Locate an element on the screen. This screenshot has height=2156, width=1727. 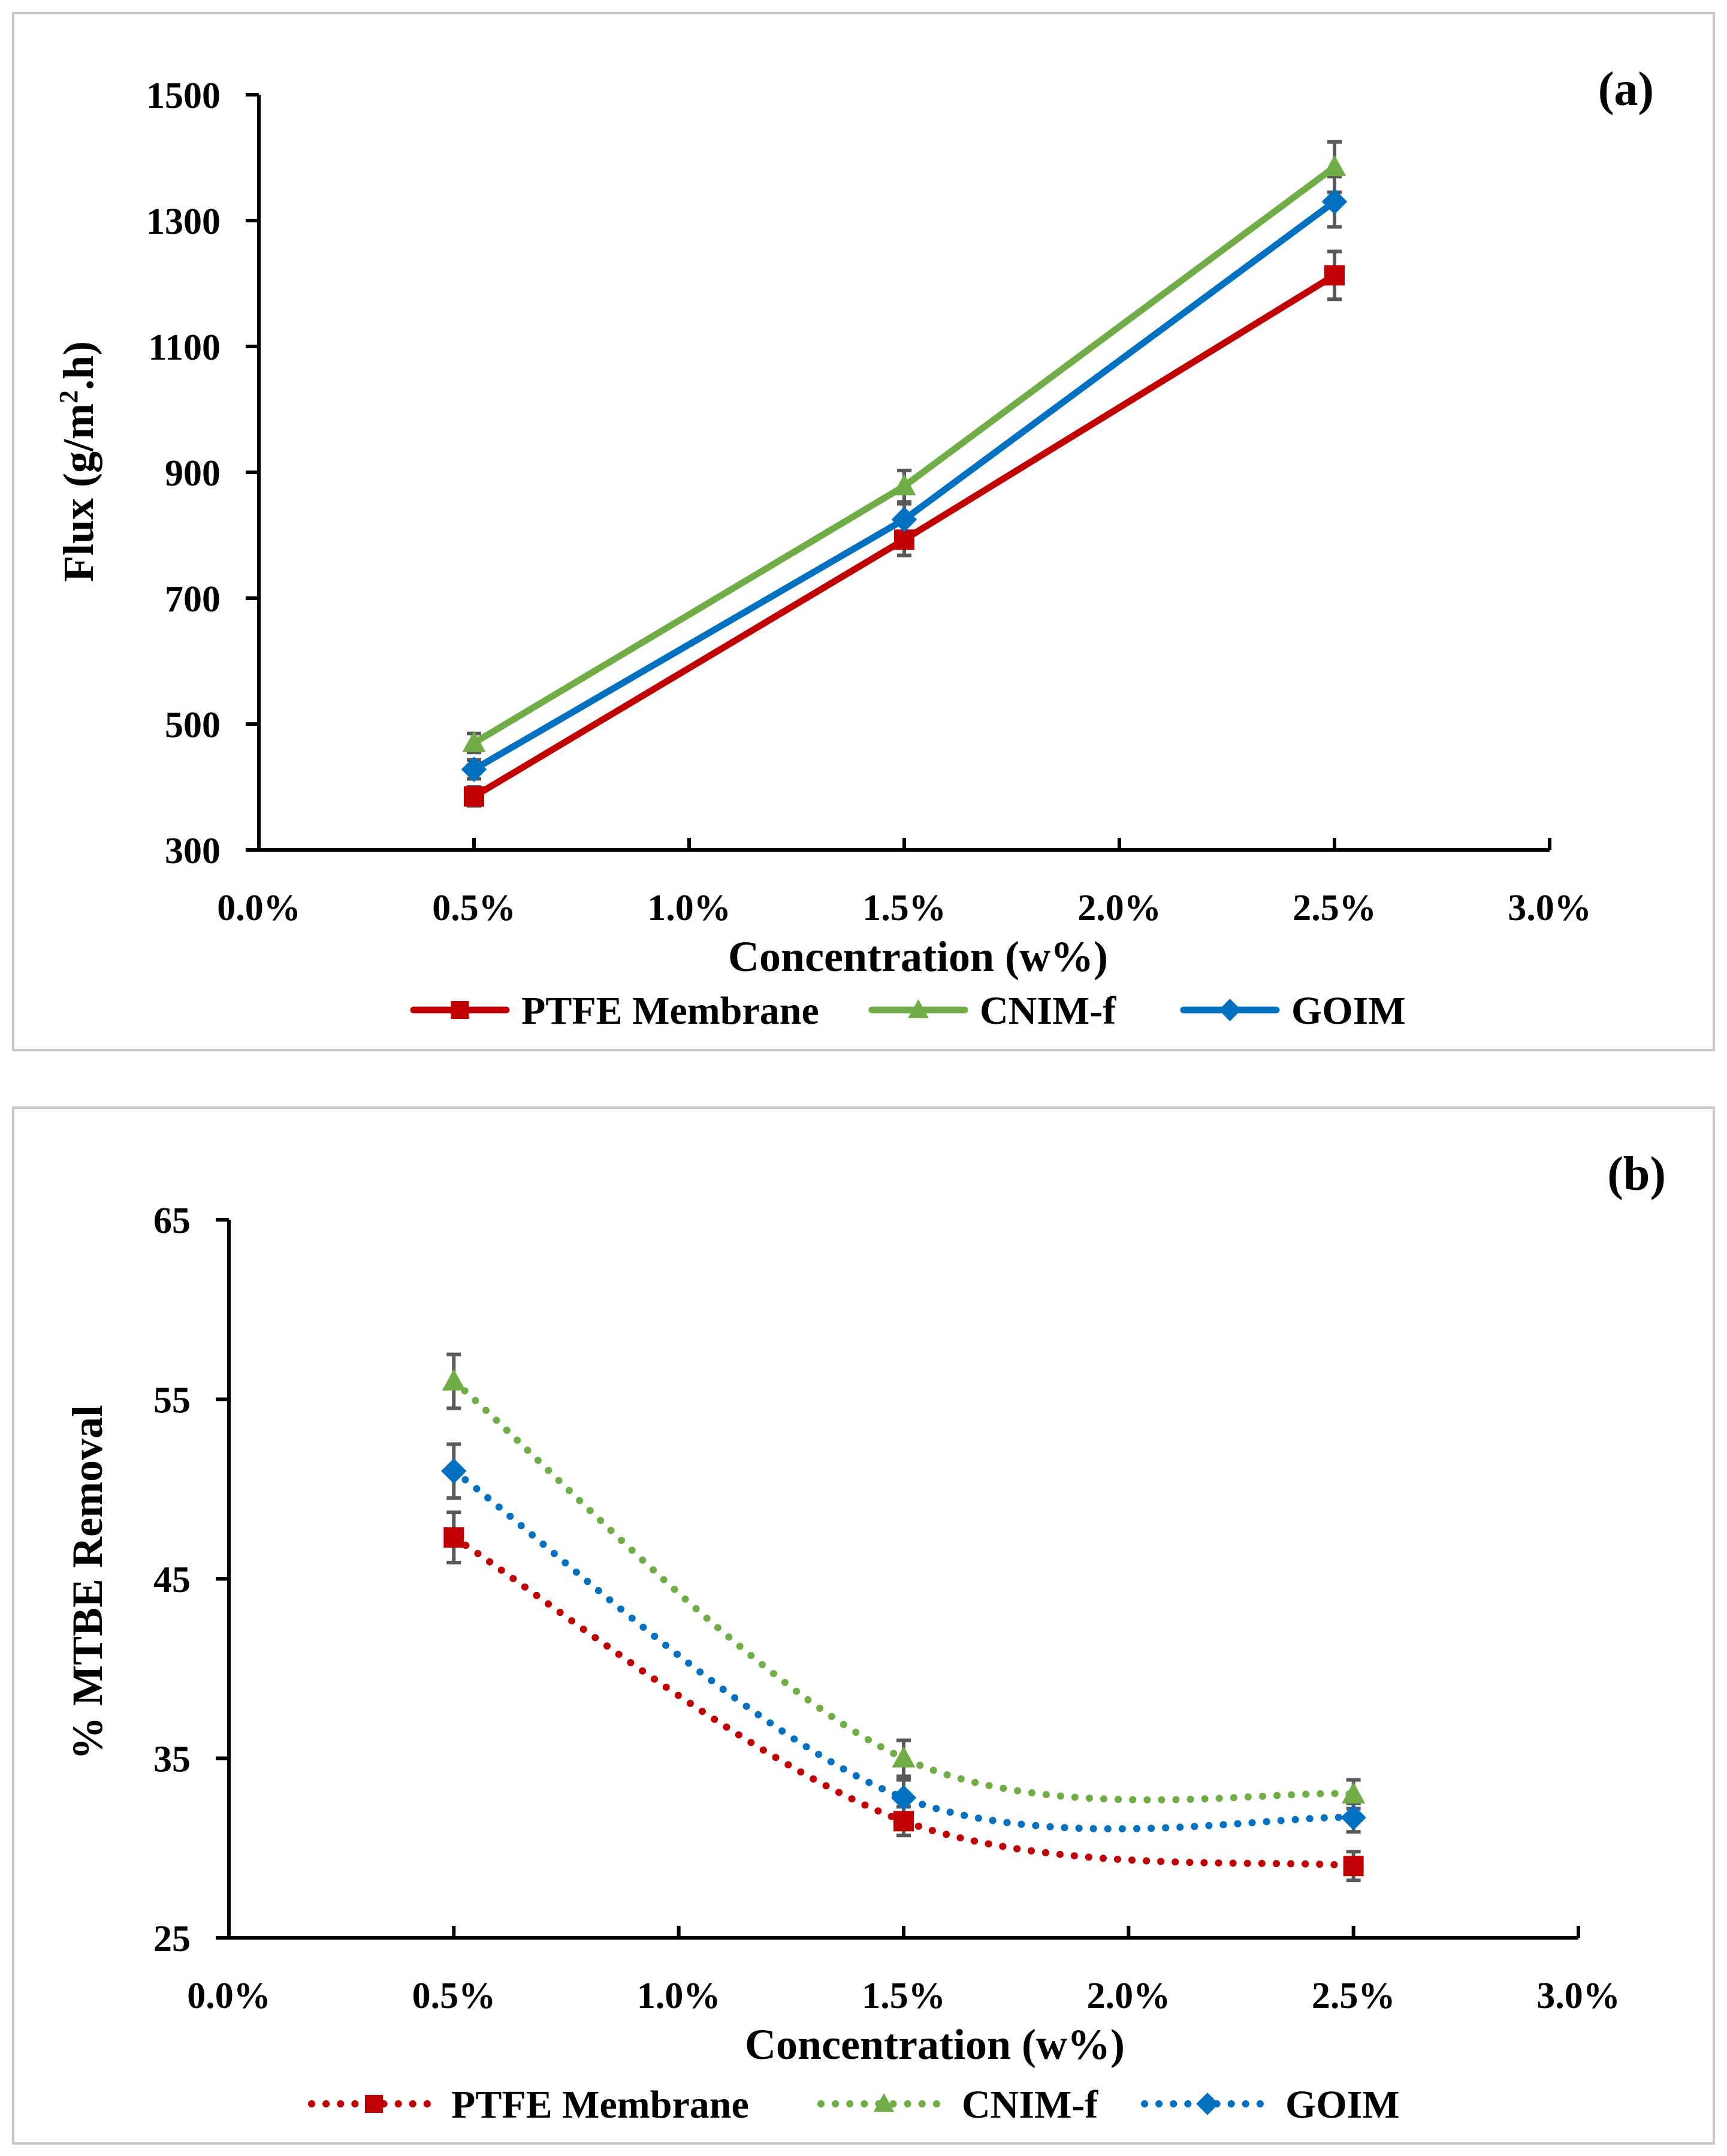
y-tick-label: 65 is located at coordinates (172, 1221).